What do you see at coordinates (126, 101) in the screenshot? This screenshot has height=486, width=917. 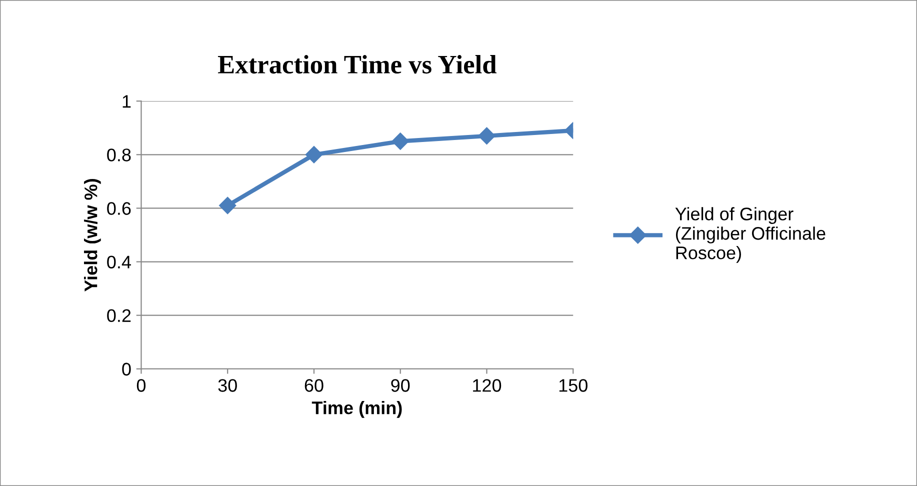 I see `y-tick-label: 1` at bounding box center [126, 101].